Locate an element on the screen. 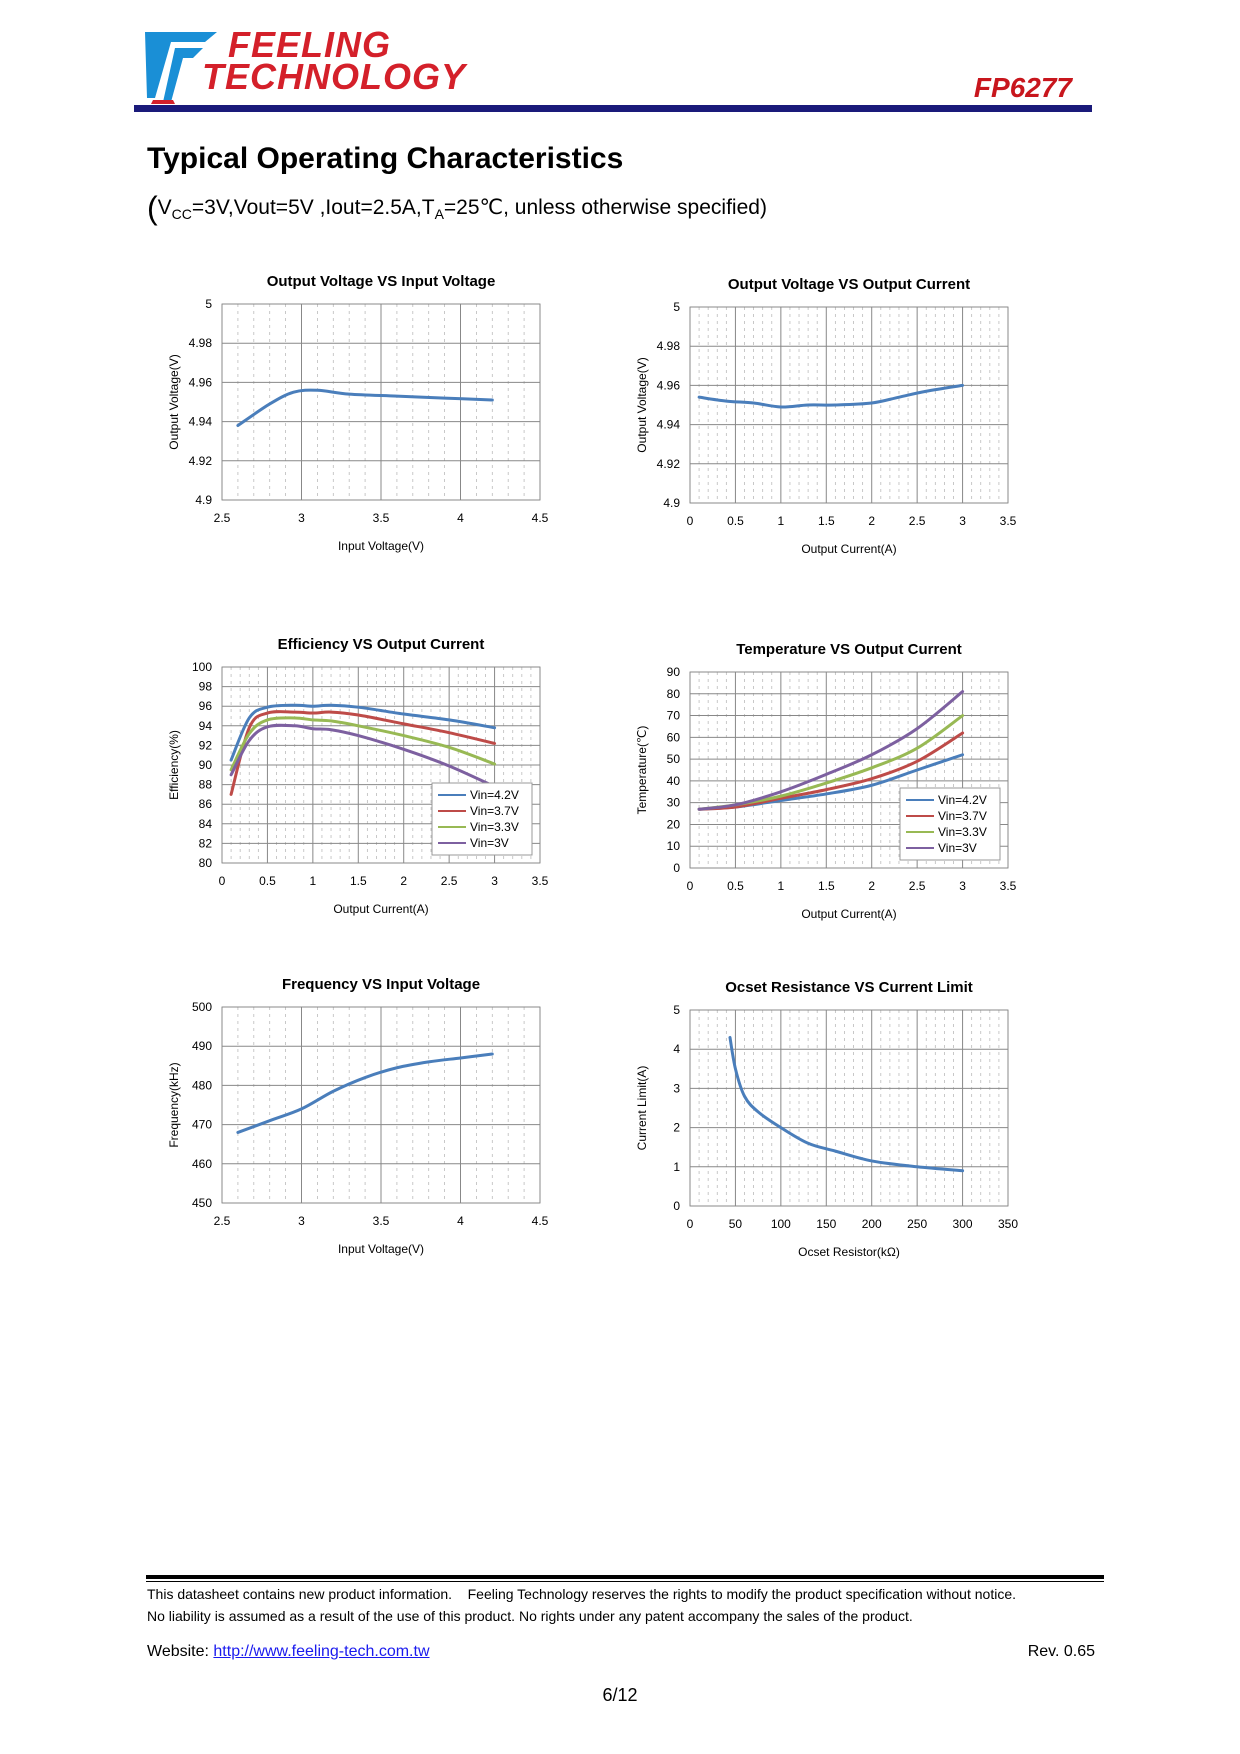 The width and height of the screenshot is (1240, 1754). y-tick-label: 84 is located at coordinates (206, 824).